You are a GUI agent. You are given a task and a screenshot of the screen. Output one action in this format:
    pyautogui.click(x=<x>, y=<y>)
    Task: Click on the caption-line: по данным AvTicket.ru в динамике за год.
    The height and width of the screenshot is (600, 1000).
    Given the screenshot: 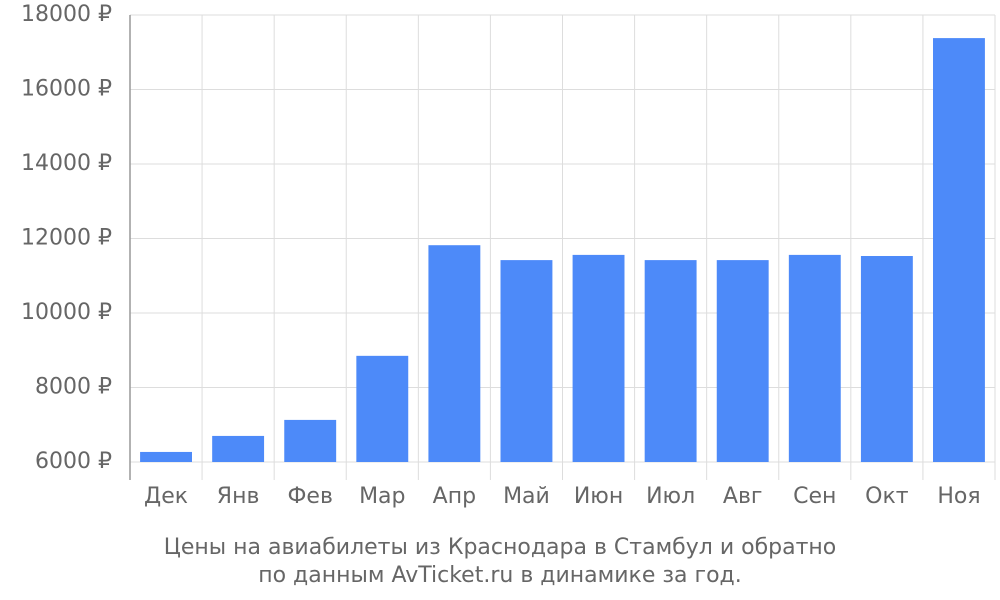 What is the action you would take?
    pyautogui.click(x=500, y=575)
    